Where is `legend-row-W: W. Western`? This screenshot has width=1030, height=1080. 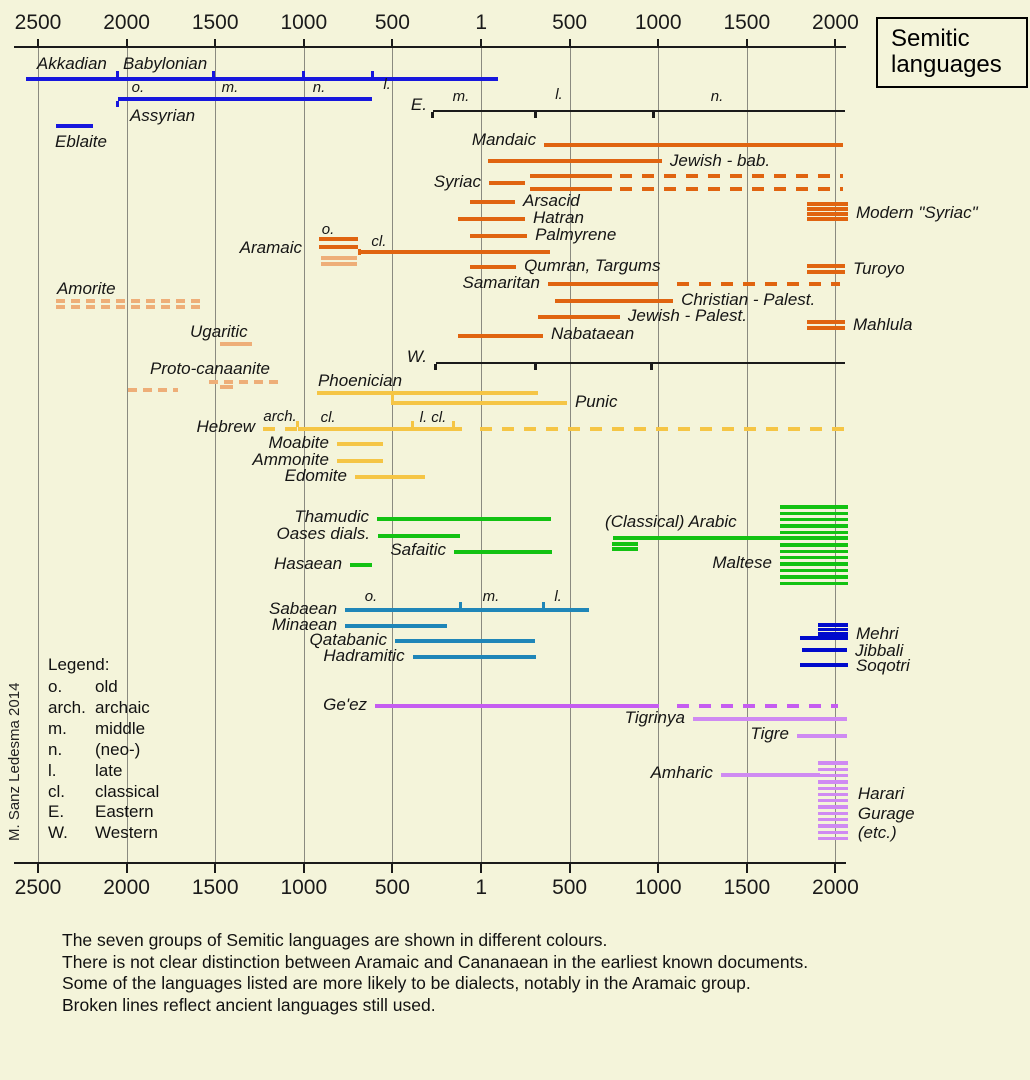 legend-row-W: W. Western is located at coordinates (103, 833).